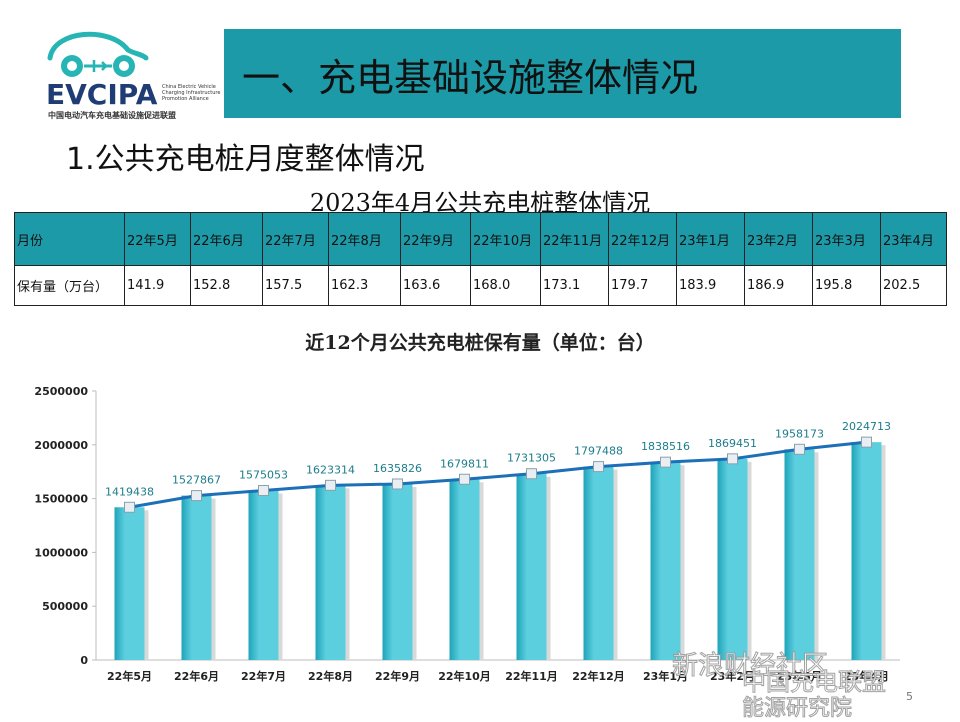 The width and height of the screenshot is (960, 722). I want to click on watermark-bottom: 能源研究院, so click(797, 709).